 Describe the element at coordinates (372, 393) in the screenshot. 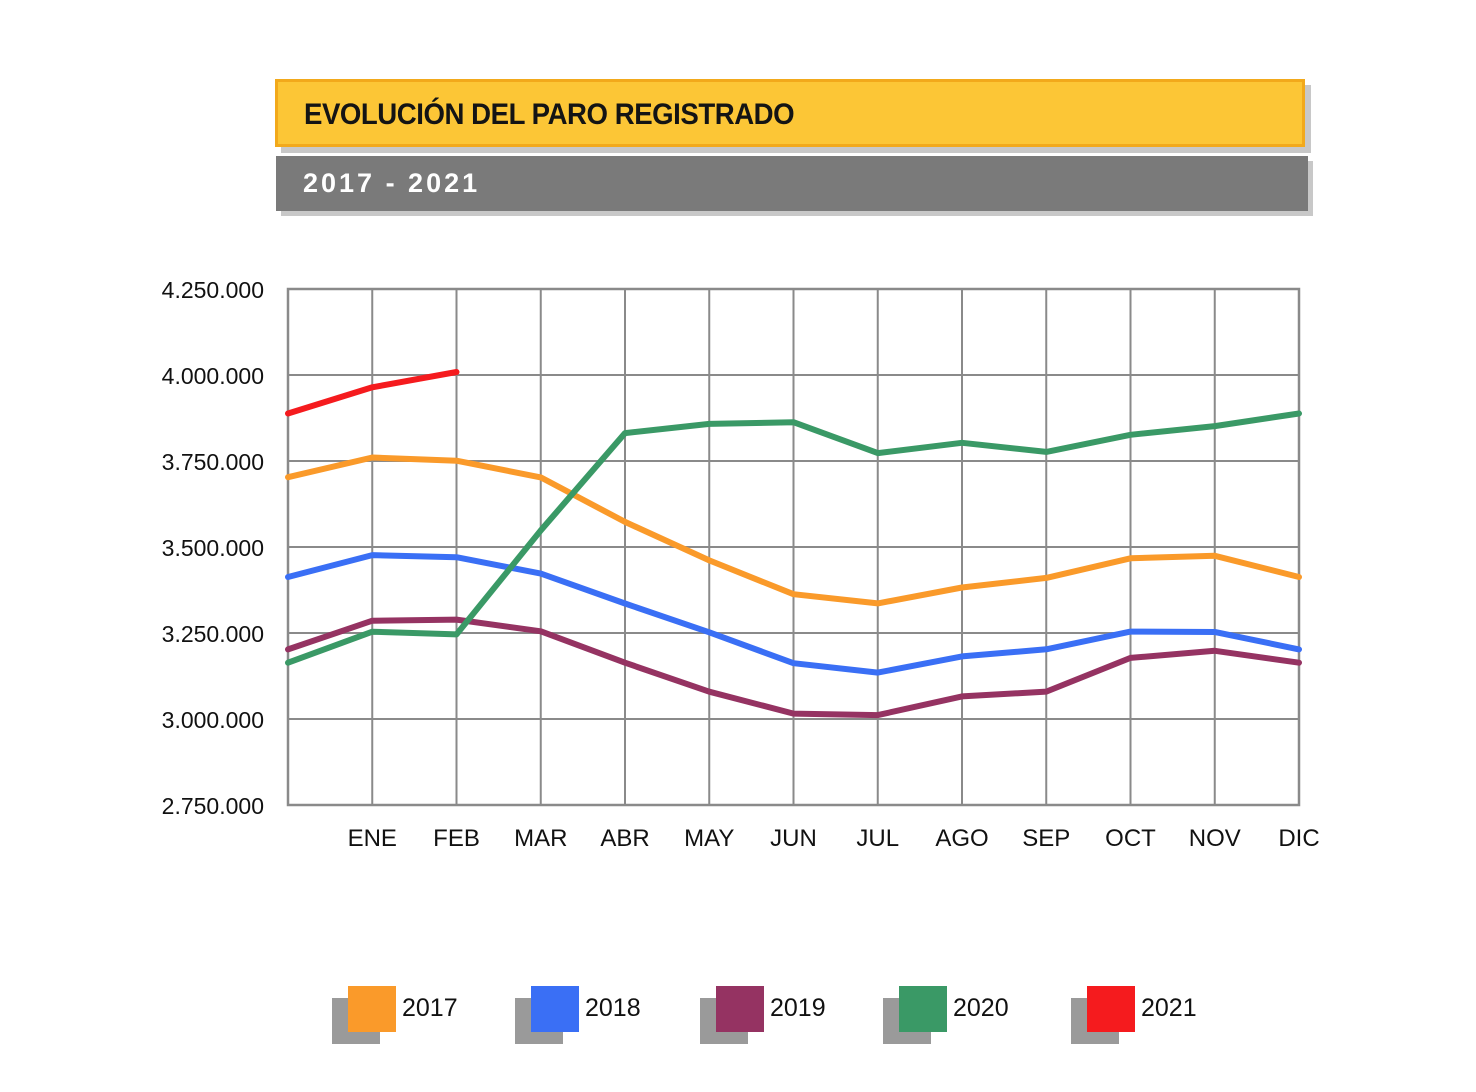

I see `series-line-2021` at that location.